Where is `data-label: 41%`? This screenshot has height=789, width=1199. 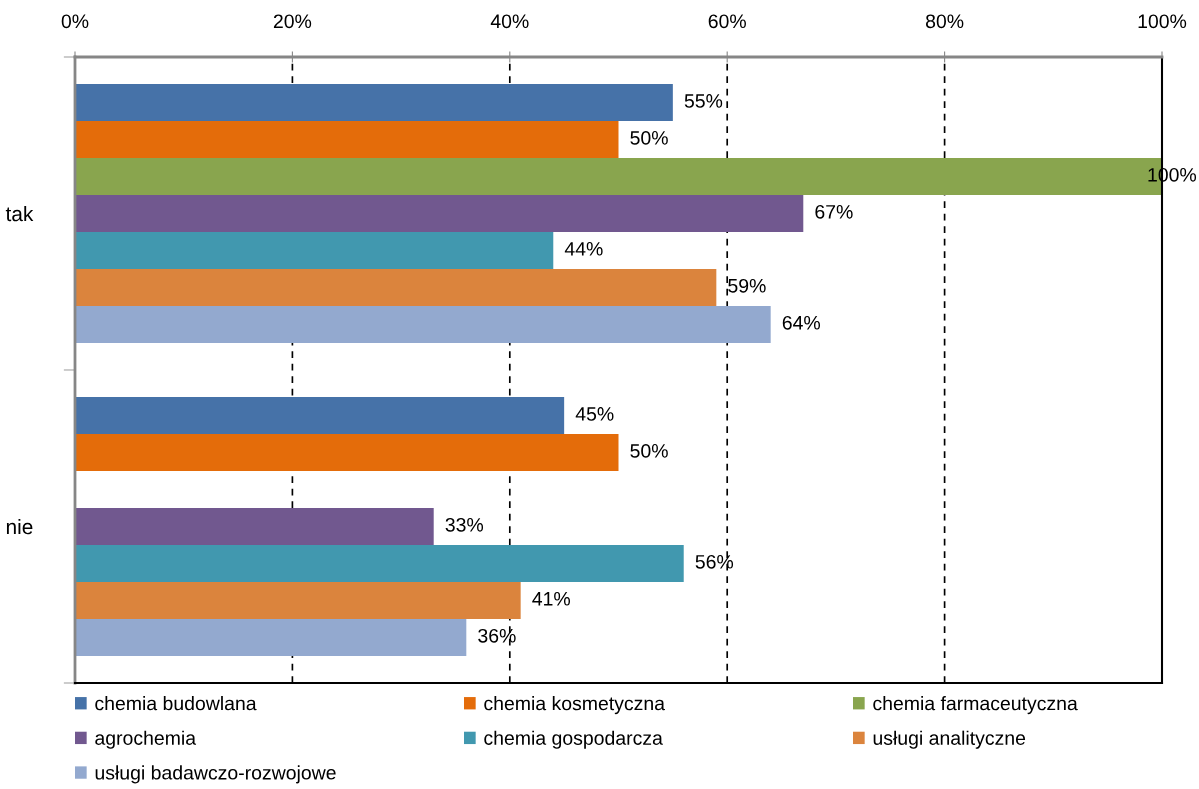
data-label: 41% is located at coordinates (551, 598).